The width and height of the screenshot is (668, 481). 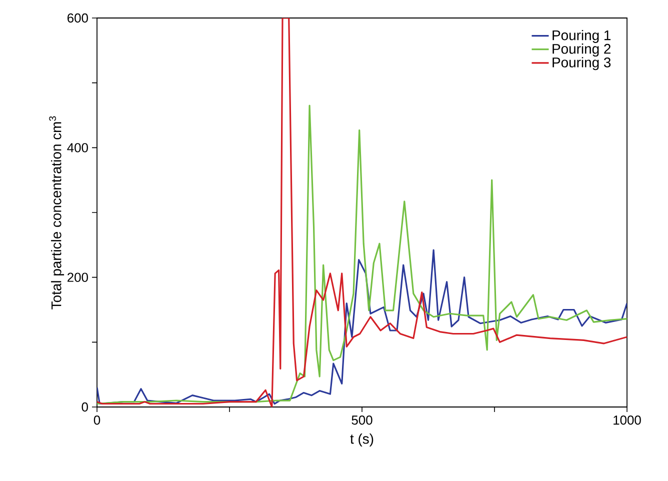 I want to click on legend-label: Pouring 2, so click(x=581, y=50).